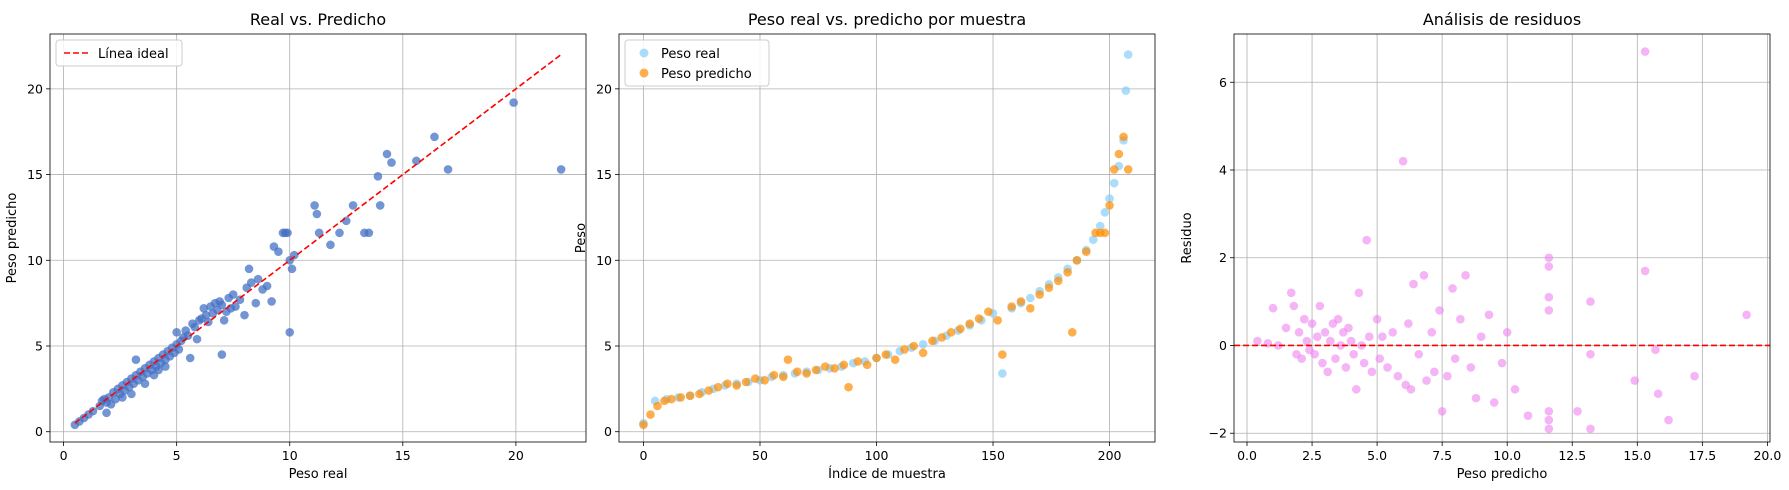 The height and width of the screenshot is (490, 1789). What do you see at coordinates (1312, 455) in the screenshot?
I see `x-tick-label: 2.5` at bounding box center [1312, 455].